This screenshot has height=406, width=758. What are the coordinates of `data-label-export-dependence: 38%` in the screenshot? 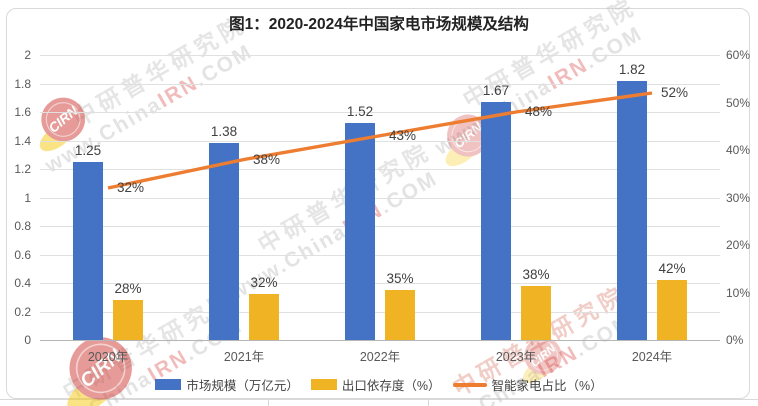 It's located at (536, 274).